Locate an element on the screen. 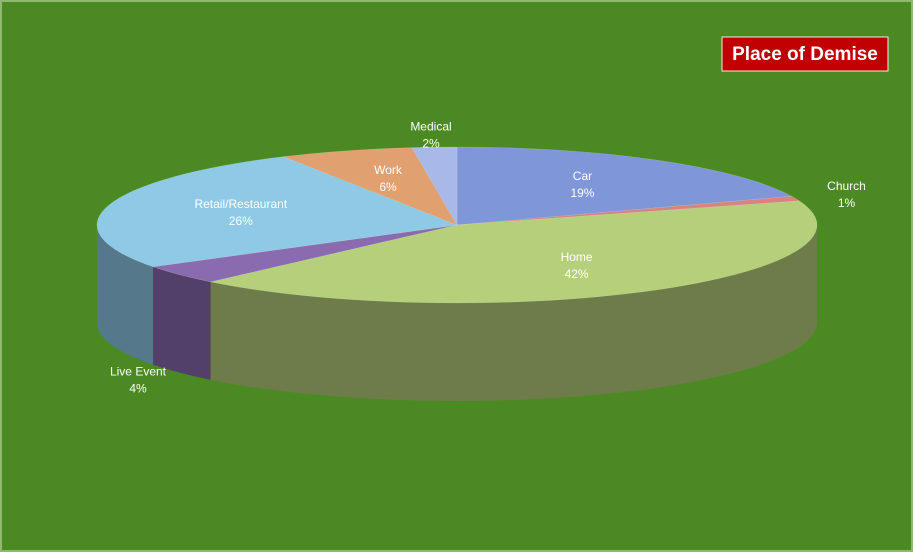 This screenshot has height=552, width=913. data-label-value: 2% is located at coordinates (431, 144).